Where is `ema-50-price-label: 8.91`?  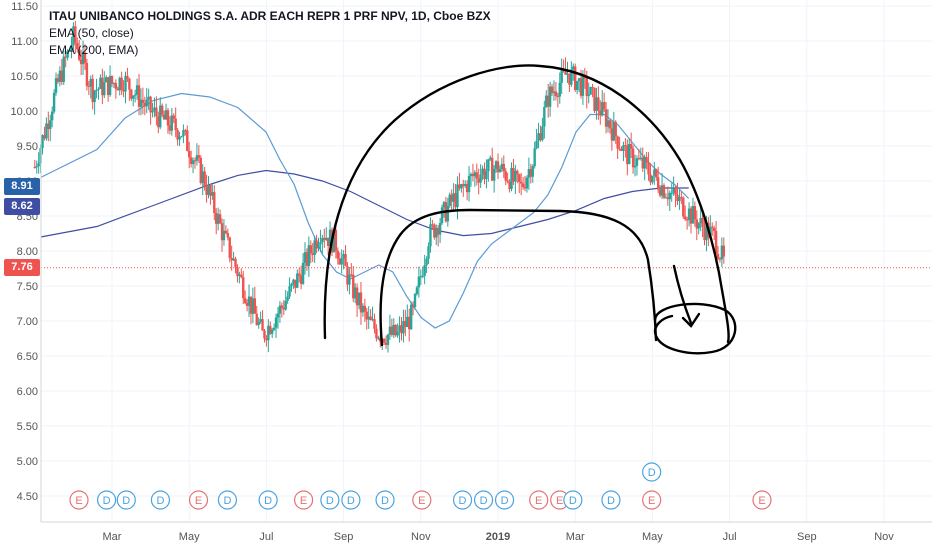 ema-50-price-label: 8.91 is located at coordinates (22, 186).